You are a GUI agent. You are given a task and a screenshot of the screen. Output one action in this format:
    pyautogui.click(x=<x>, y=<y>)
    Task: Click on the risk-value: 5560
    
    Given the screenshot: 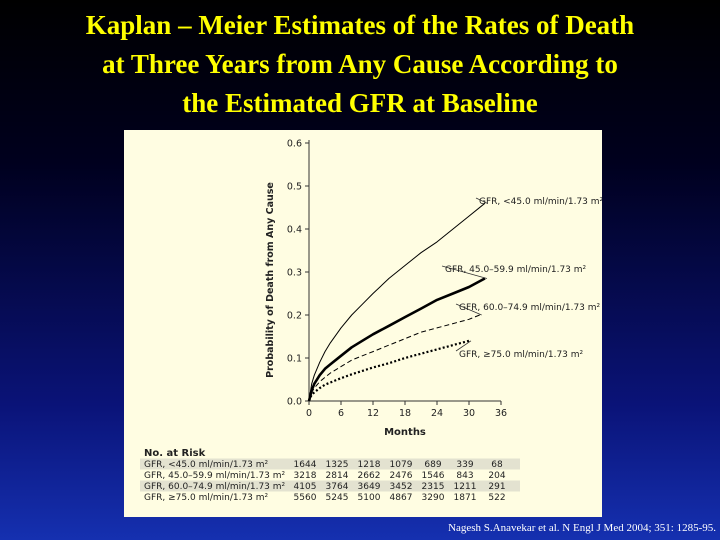 What is the action you would take?
    pyautogui.click(x=305, y=498)
    